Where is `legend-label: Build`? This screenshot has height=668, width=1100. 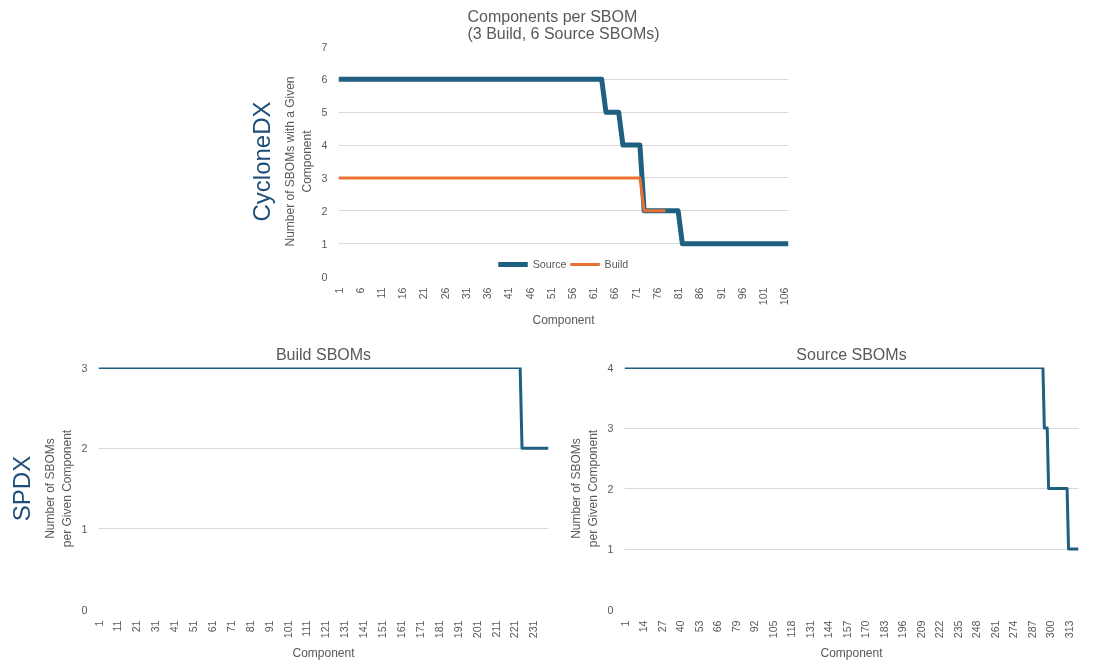
legend-label: Build is located at coordinates (616, 264).